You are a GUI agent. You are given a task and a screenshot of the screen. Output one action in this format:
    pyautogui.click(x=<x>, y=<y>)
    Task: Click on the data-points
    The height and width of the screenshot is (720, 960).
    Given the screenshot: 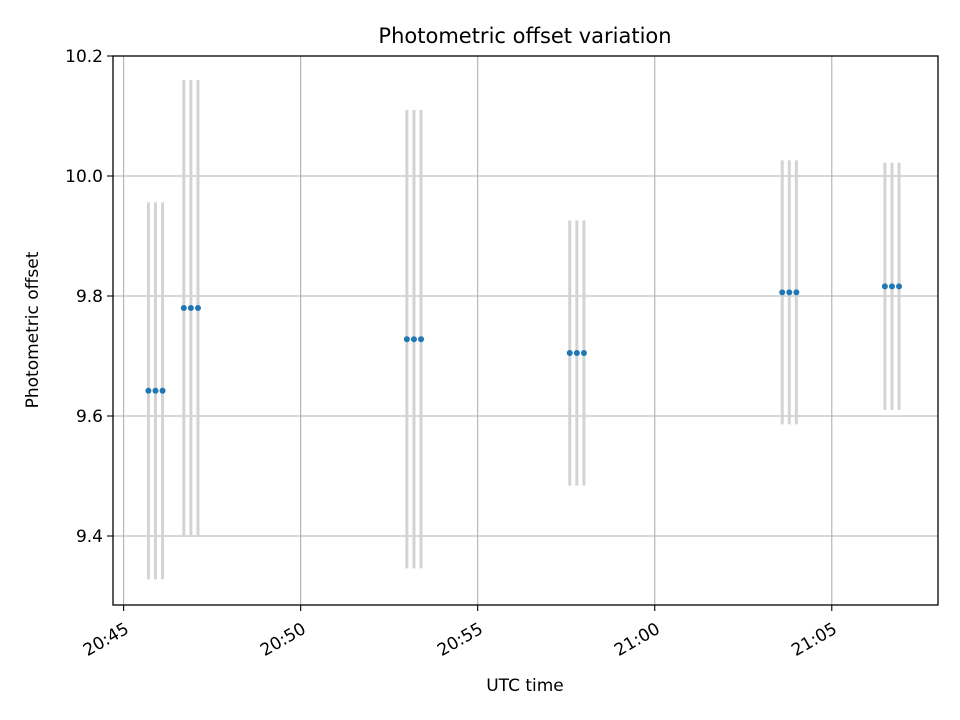 What is the action you would take?
    pyautogui.click(x=524, y=338)
    